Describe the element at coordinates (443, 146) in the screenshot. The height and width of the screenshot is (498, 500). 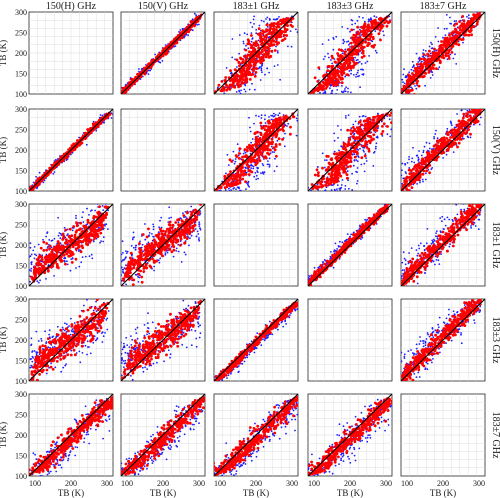
I see `panel-r2-c5` at that location.